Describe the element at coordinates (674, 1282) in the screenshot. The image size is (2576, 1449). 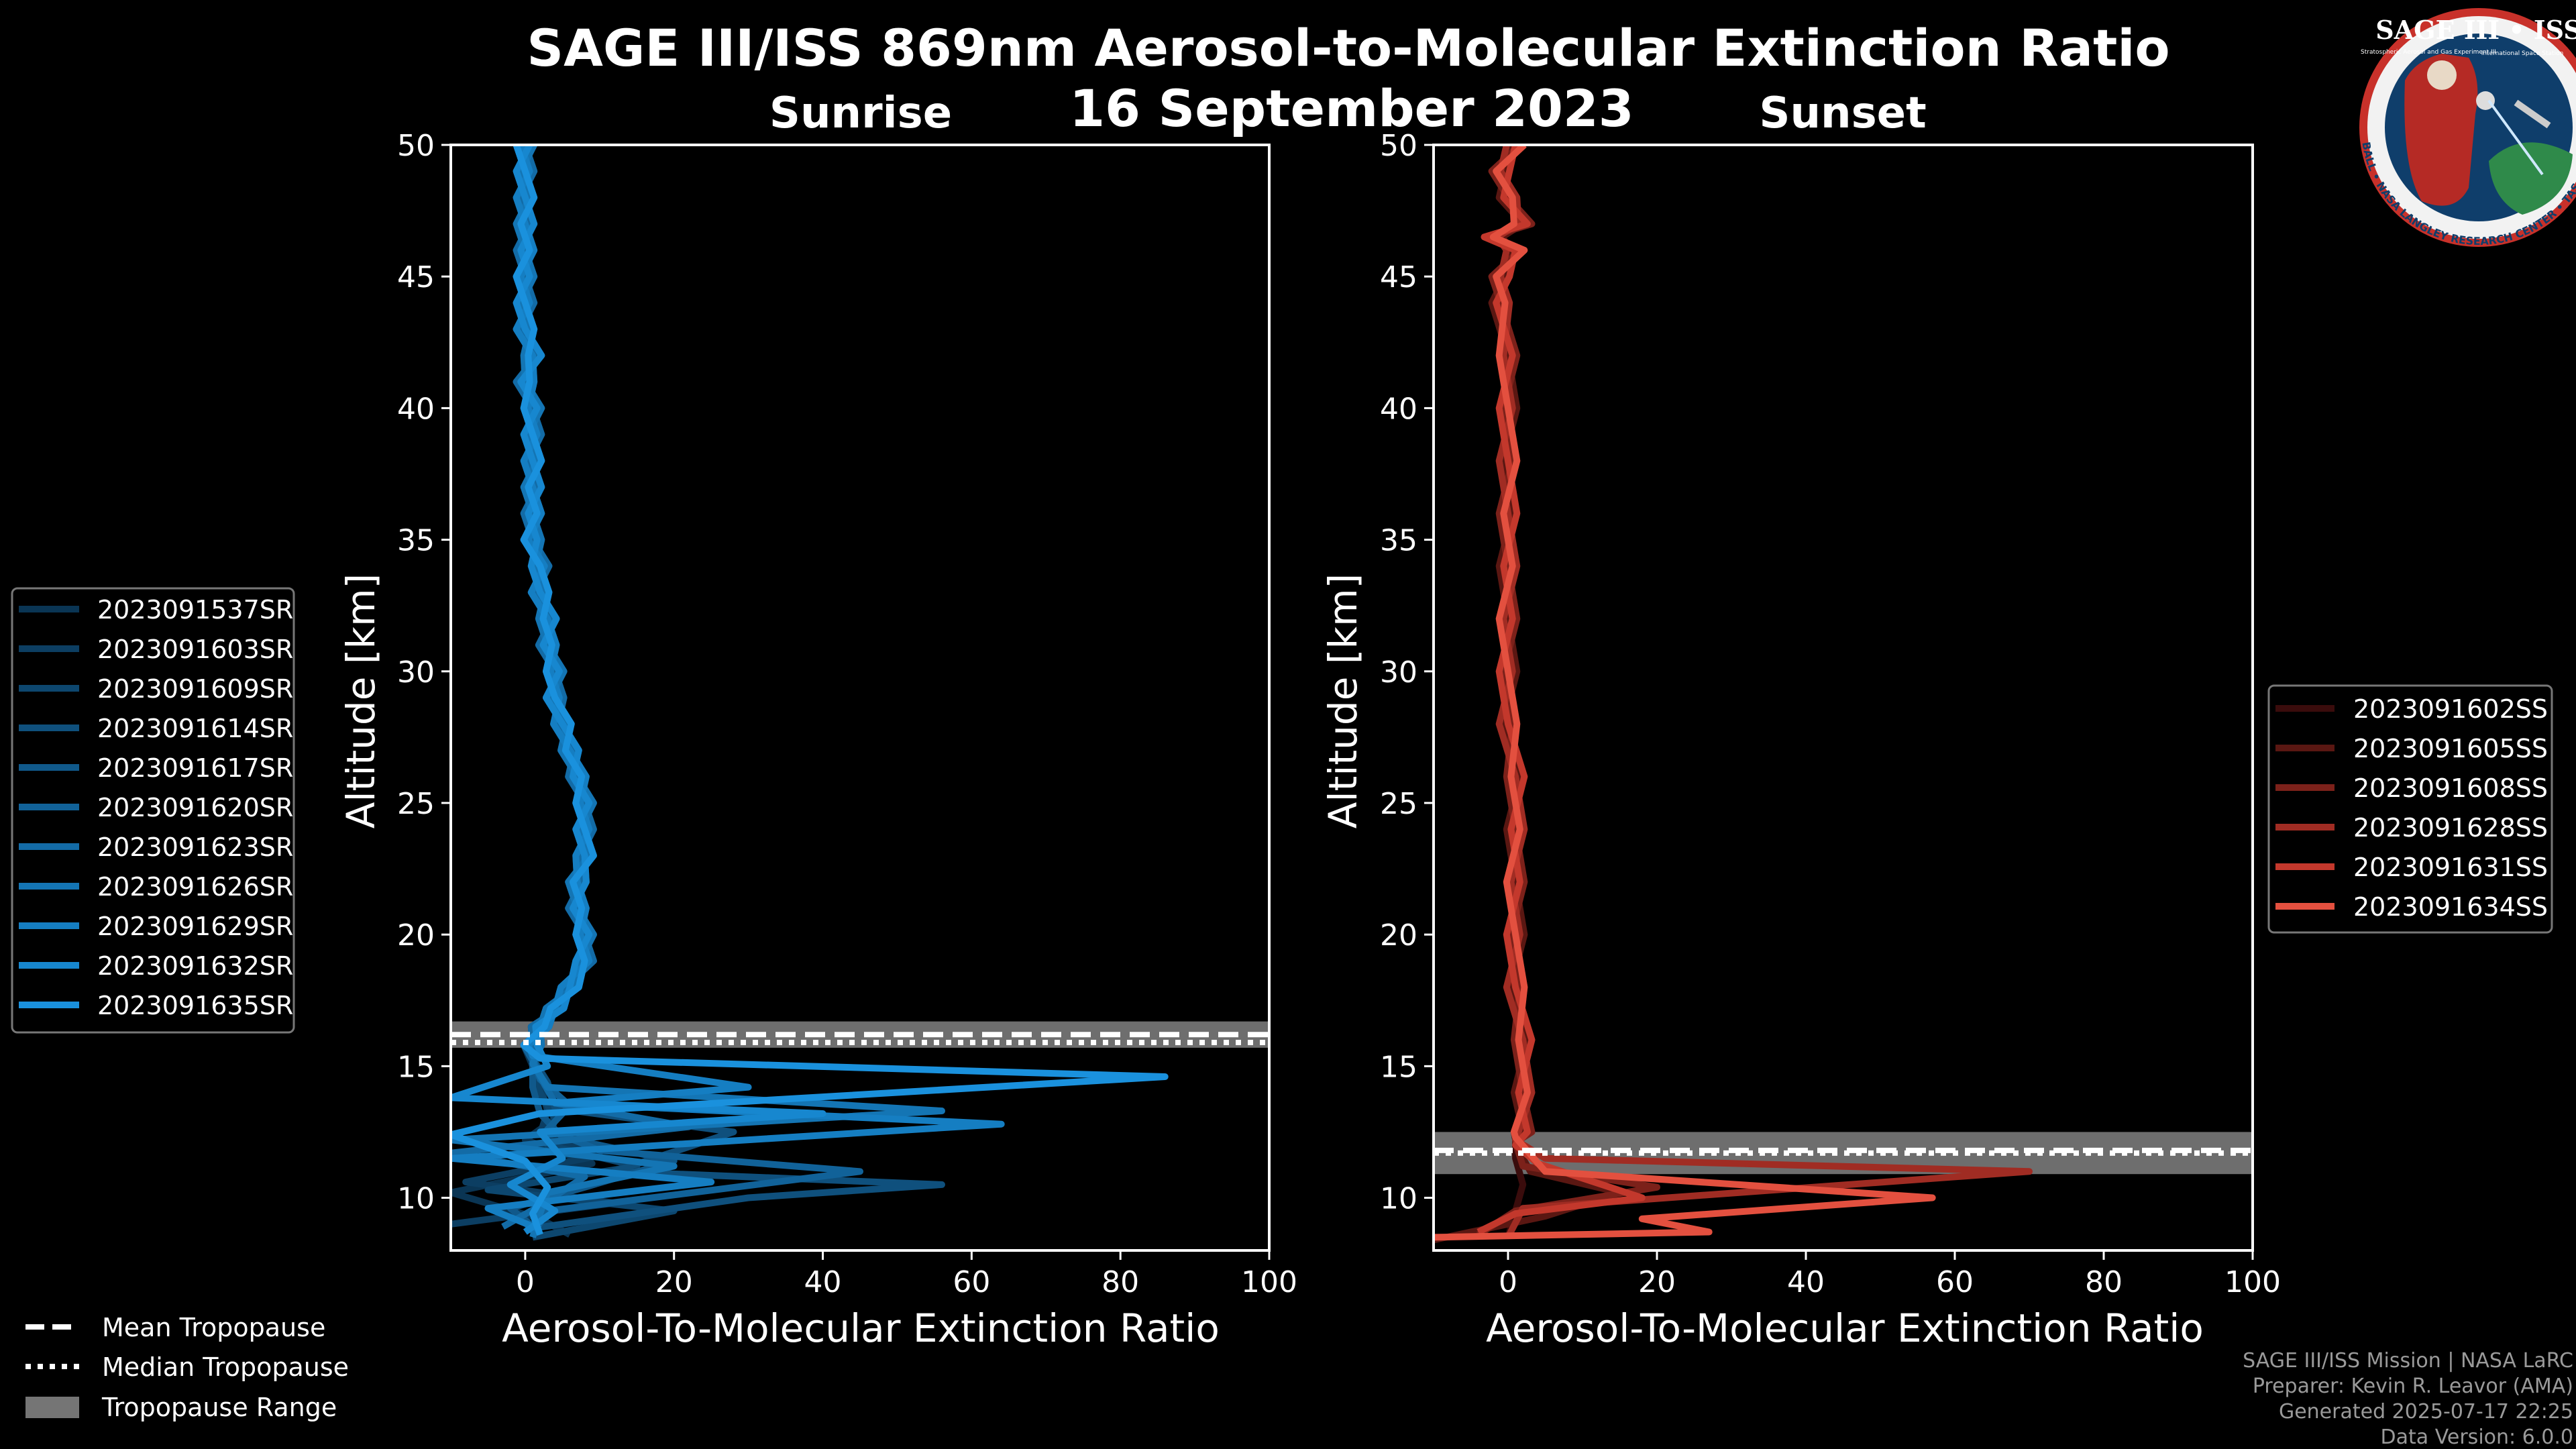
I see `sunrise-x-tick-label: 20` at that location.